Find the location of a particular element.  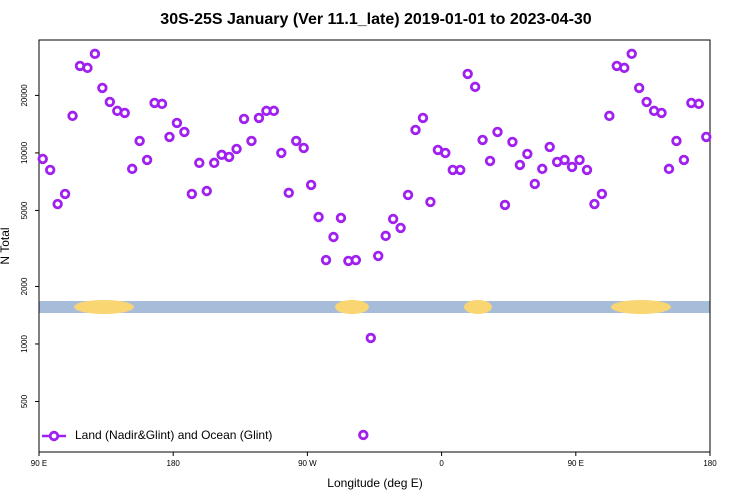

y-tick-label: 2000 is located at coordinates (24, 286).